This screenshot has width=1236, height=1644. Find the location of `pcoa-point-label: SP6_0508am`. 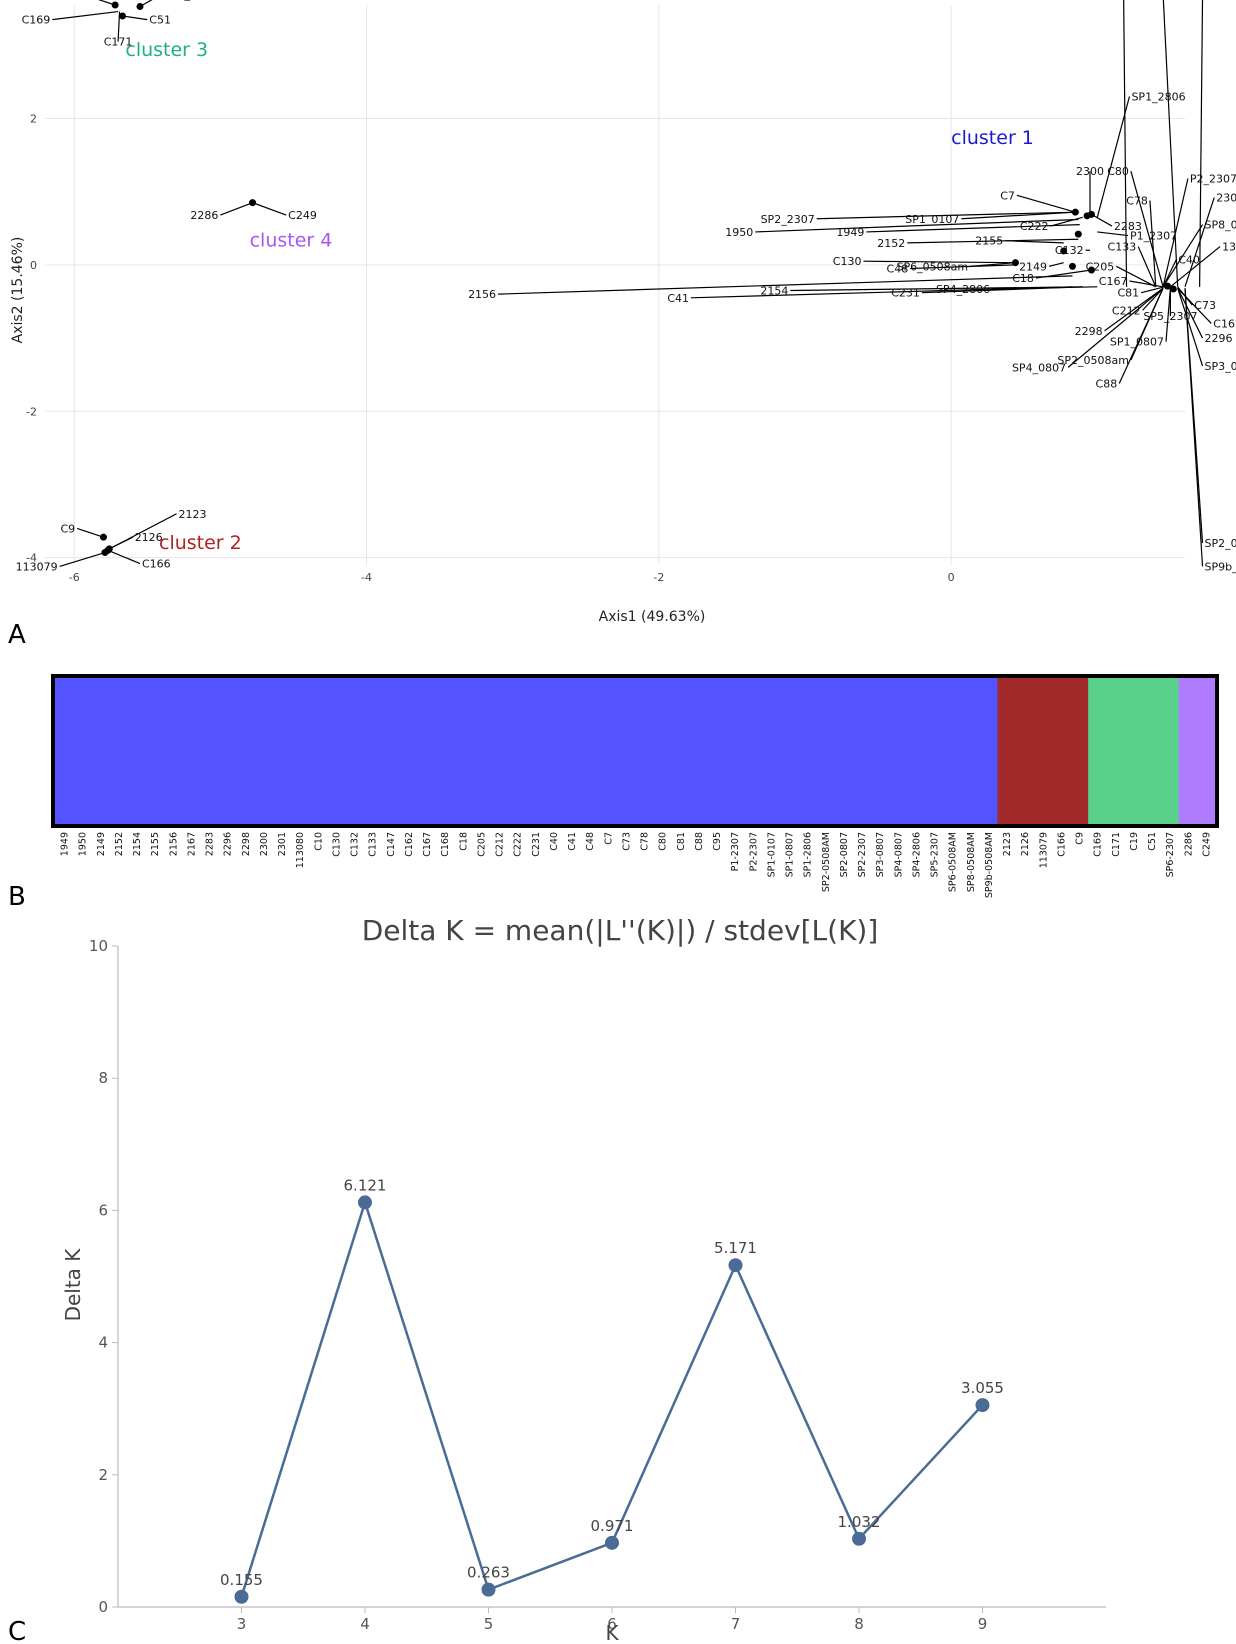

pcoa-point-label: SP6_0508am is located at coordinates (933, 266).